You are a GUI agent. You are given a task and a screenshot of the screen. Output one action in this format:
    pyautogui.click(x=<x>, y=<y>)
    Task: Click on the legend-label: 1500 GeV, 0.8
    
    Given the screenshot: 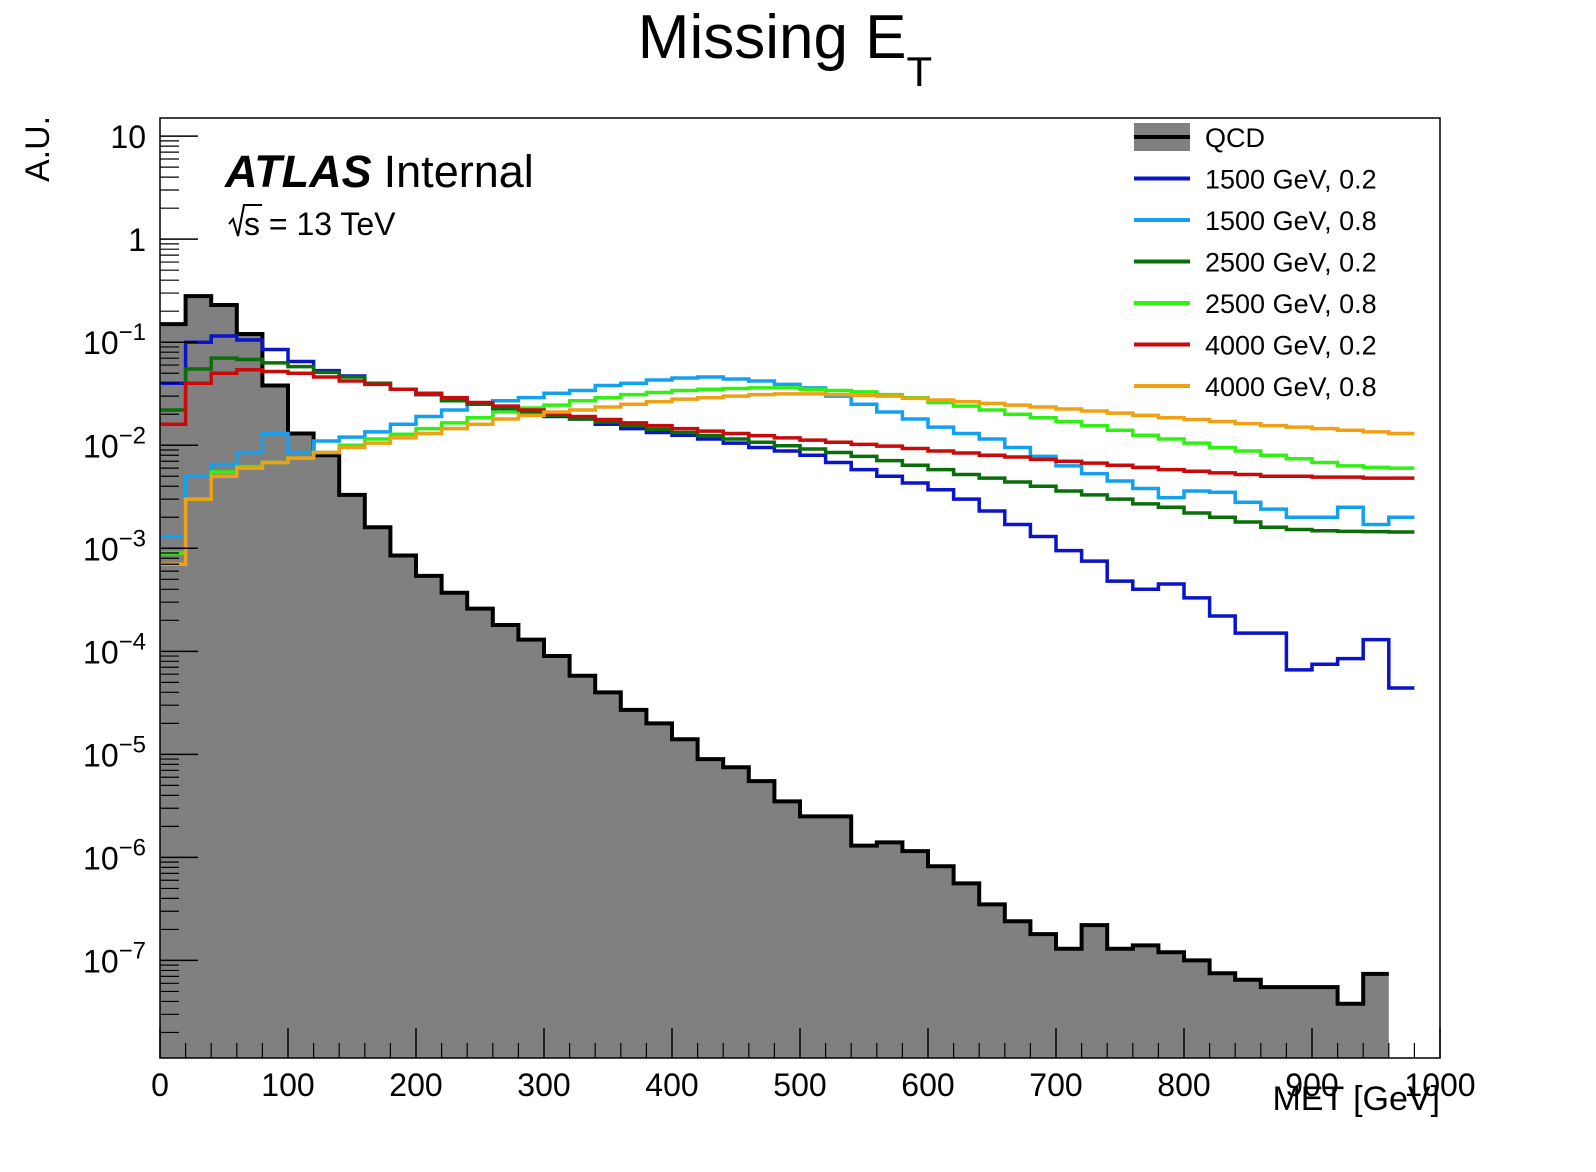 What is the action you would take?
    pyautogui.click(x=1291, y=221)
    